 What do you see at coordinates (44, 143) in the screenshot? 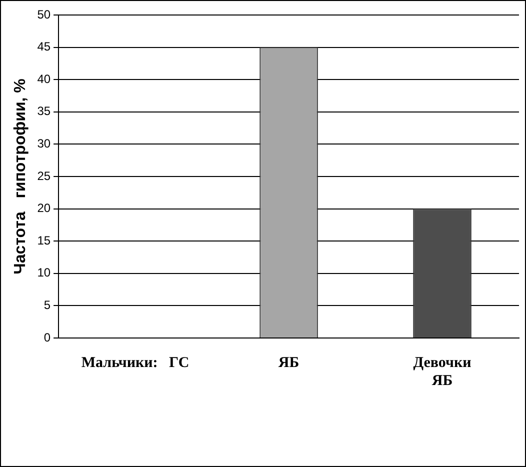
I see `y-tick-label: 30` at bounding box center [44, 143].